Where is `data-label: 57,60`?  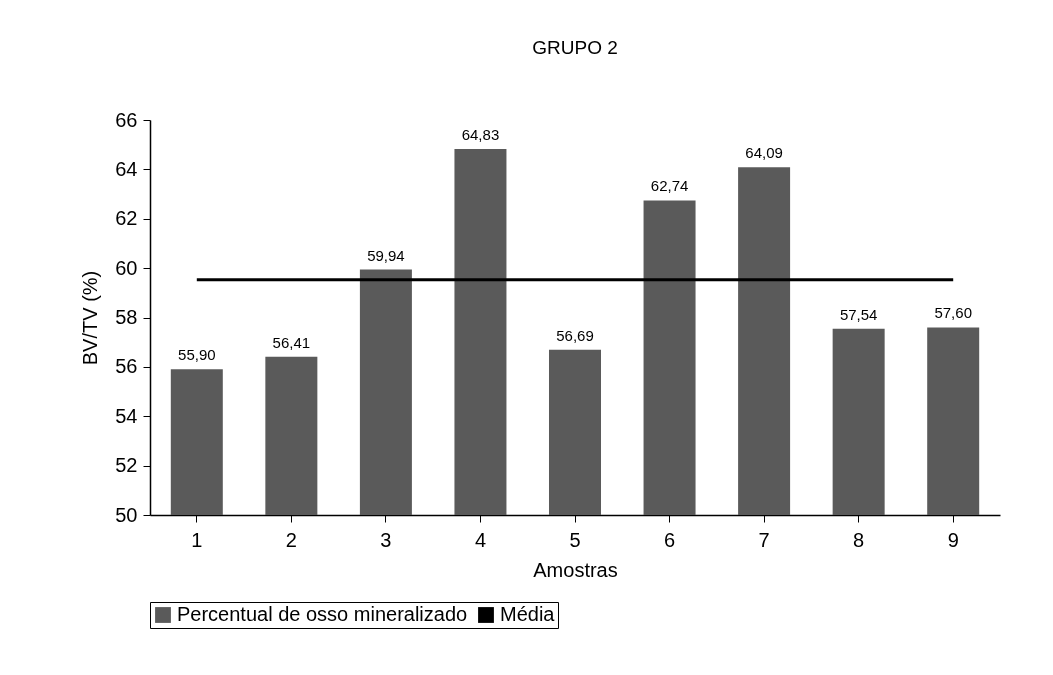
data-label: 57,60 is located at coordinates (953, 313).